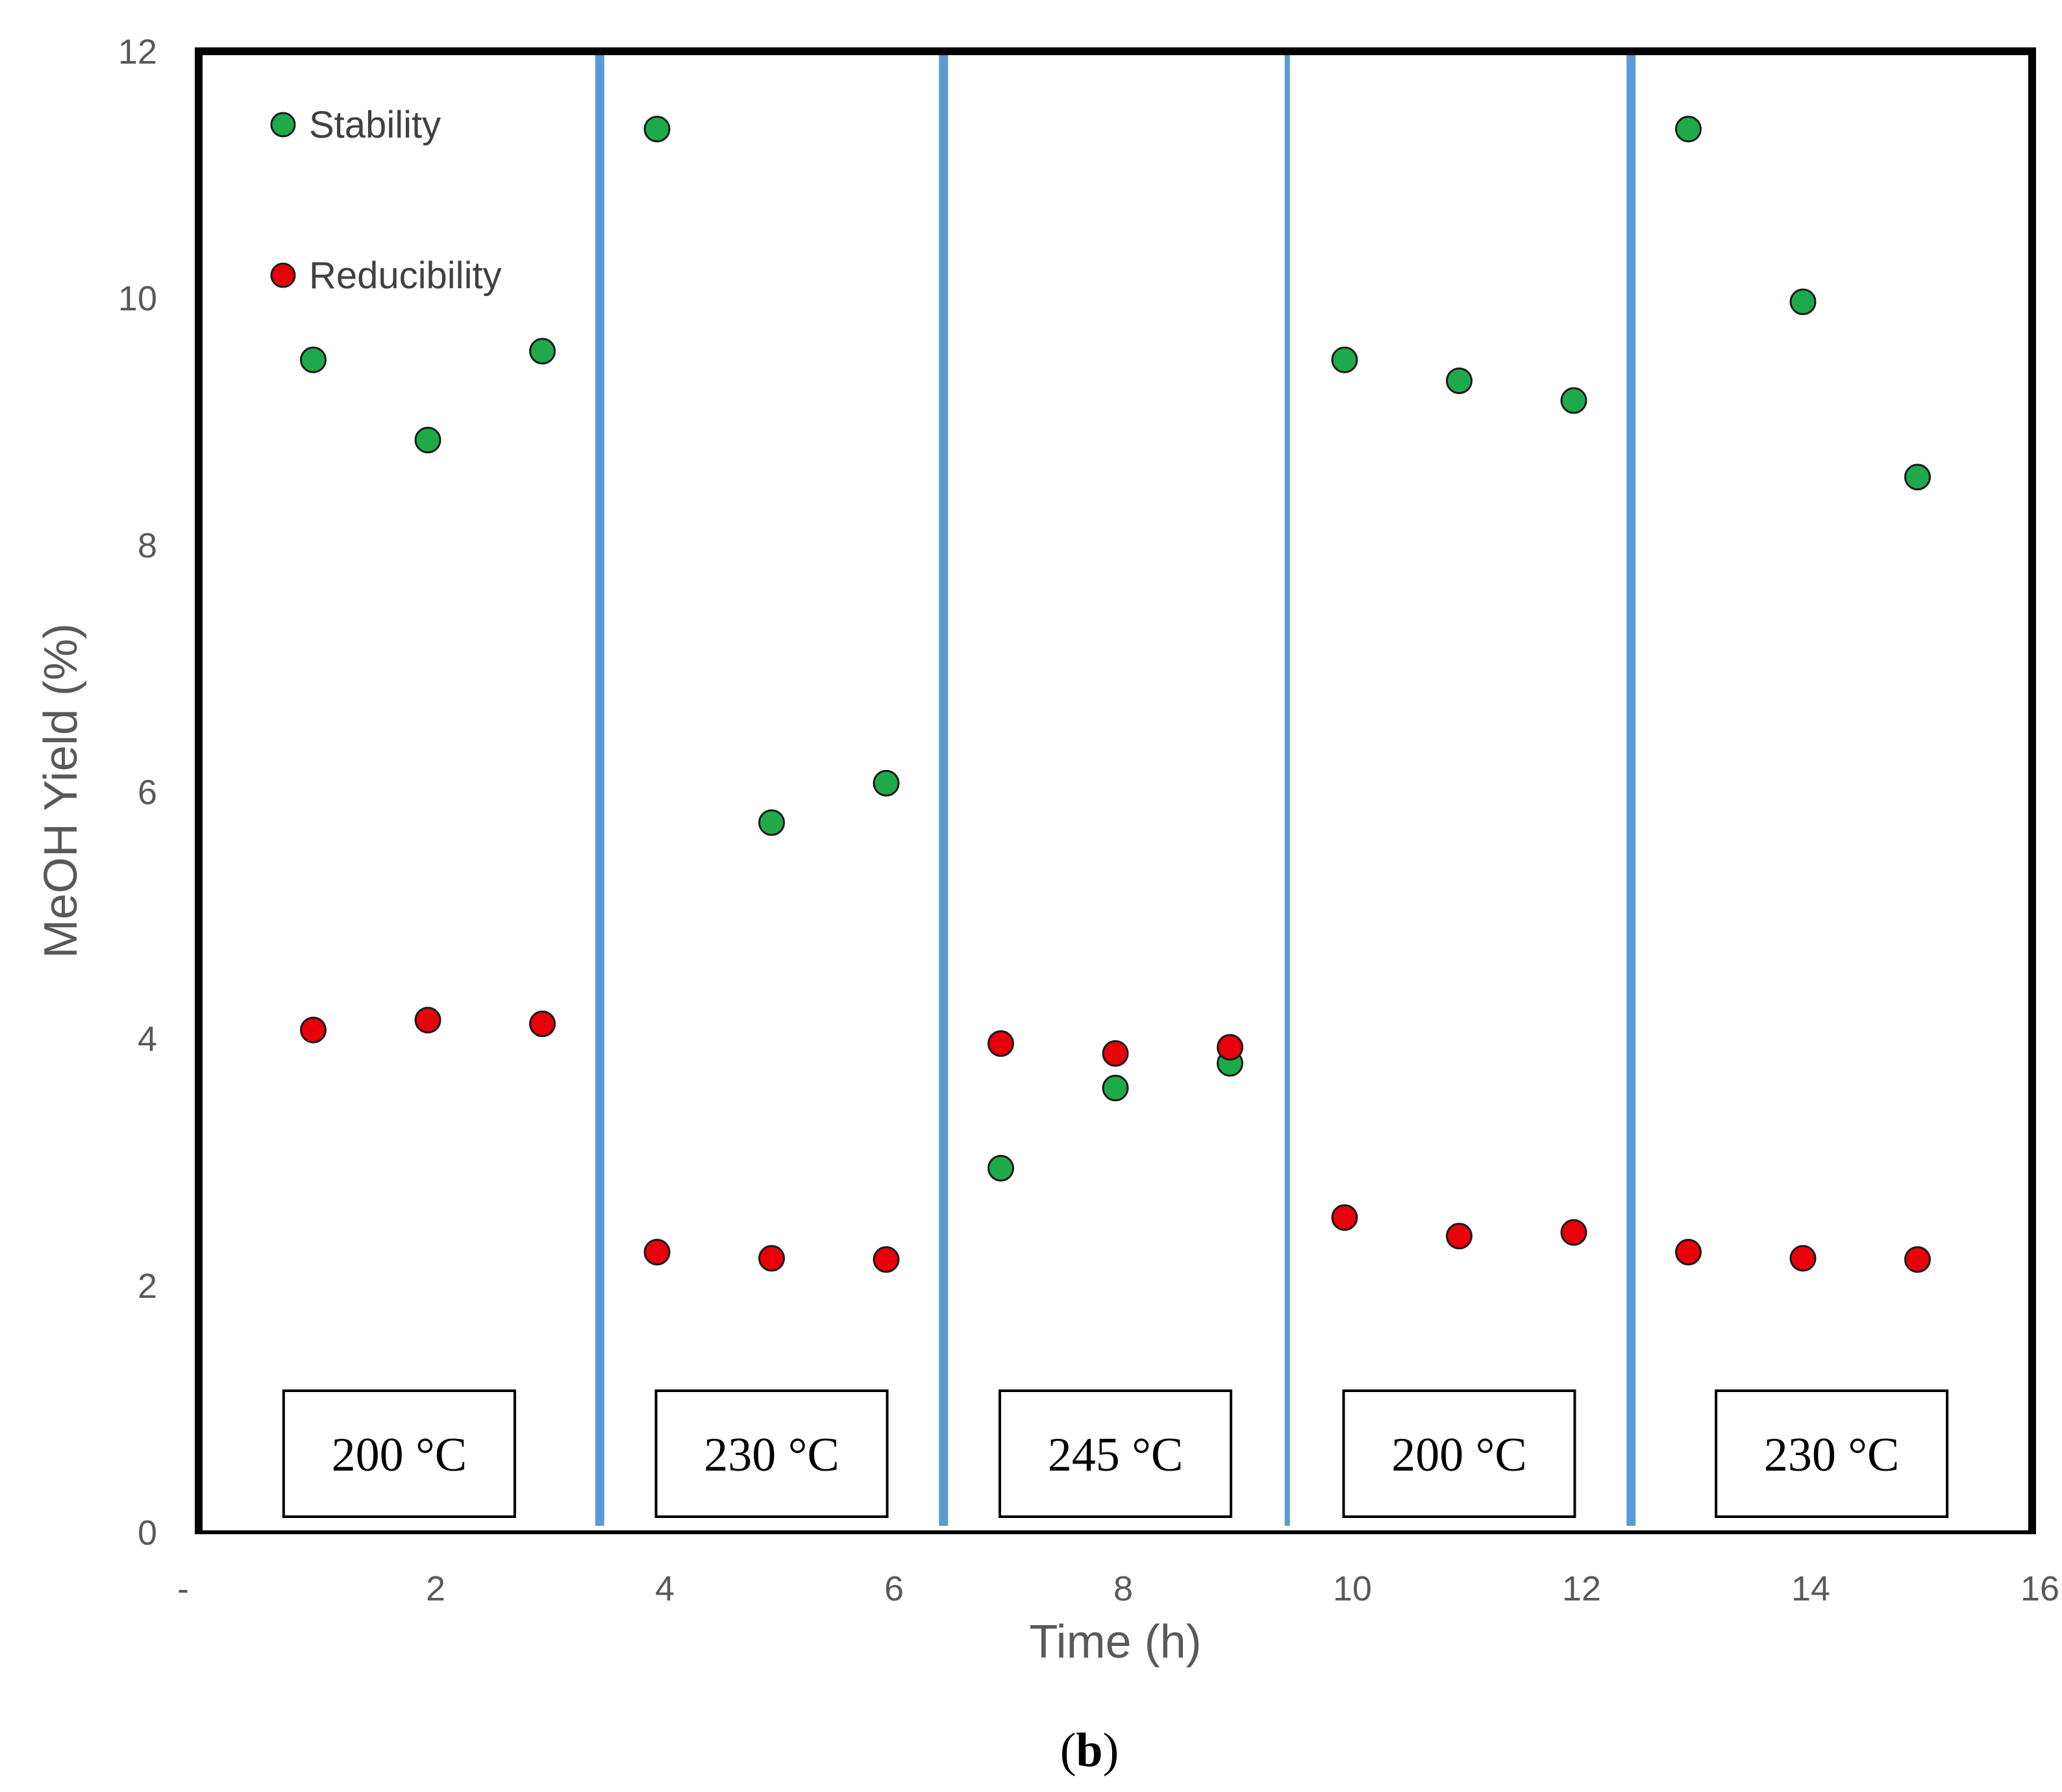 The width and height of the screenshot is (2062, 1792). Describe the element at coordinates (147, 1532) in the screenshot. I see `y-tick-label: 0` at that location.